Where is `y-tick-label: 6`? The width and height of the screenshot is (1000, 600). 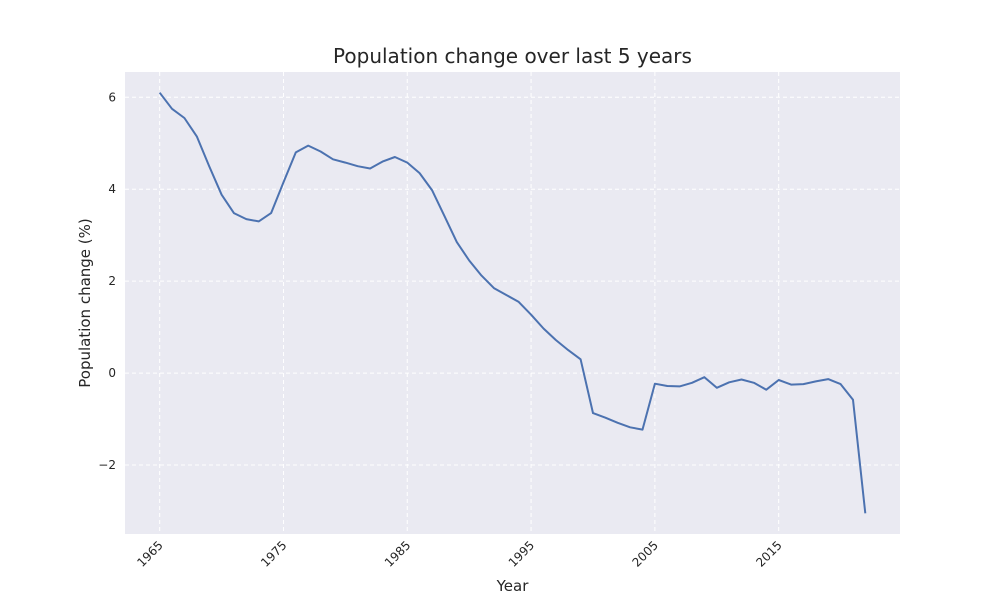 y-tick-label: 6 is located at coordinates (112, 97).